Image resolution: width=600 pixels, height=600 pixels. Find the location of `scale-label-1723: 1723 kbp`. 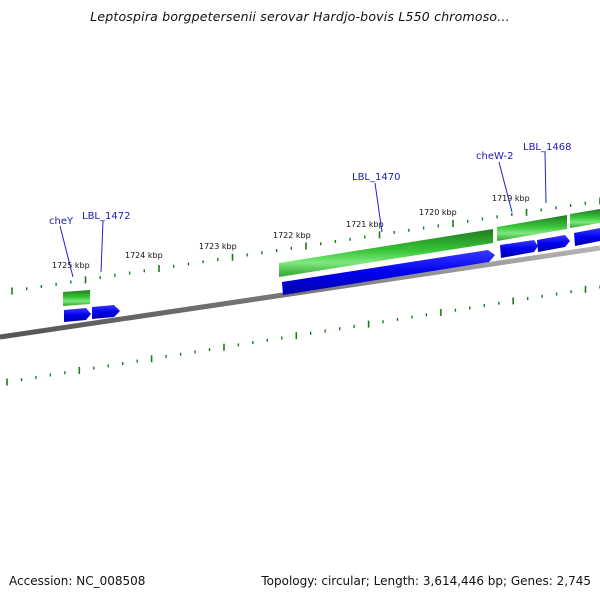

scale-label-1723: 1723 kbp is located at coordinates (218, 246).